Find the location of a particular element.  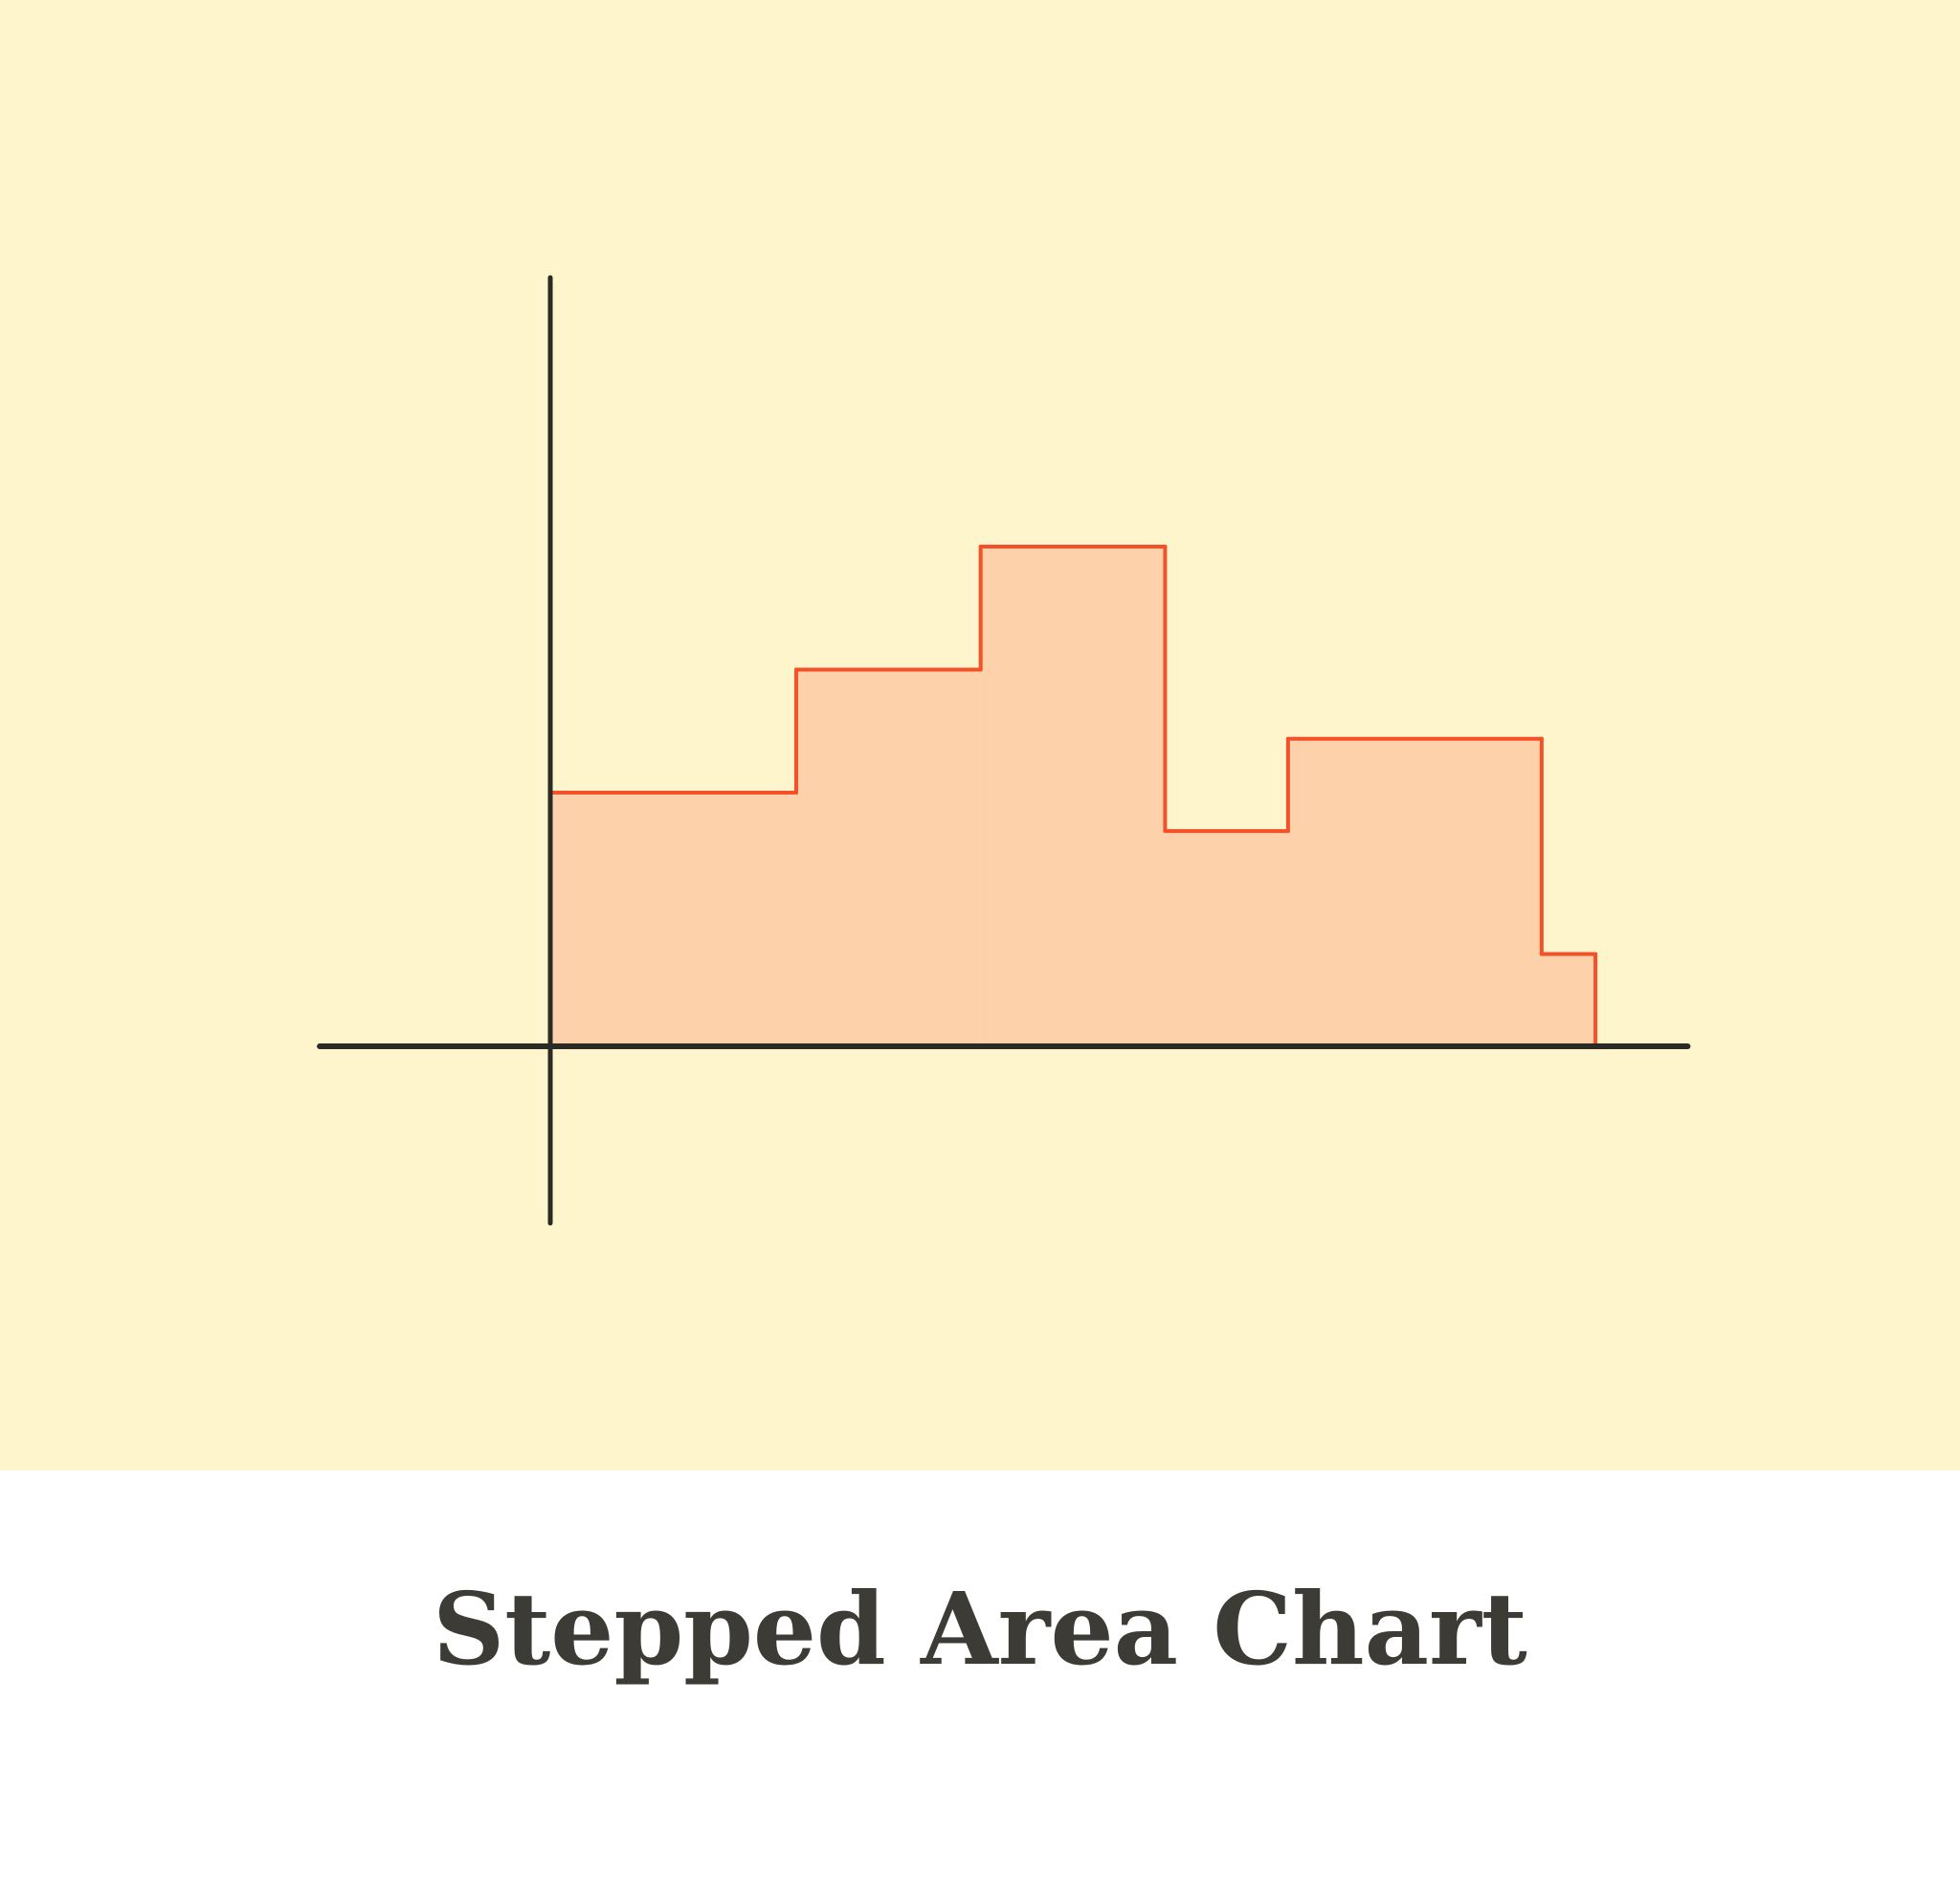

chart-title: Stepped Area Chart is located at coordinates (980, 1629).